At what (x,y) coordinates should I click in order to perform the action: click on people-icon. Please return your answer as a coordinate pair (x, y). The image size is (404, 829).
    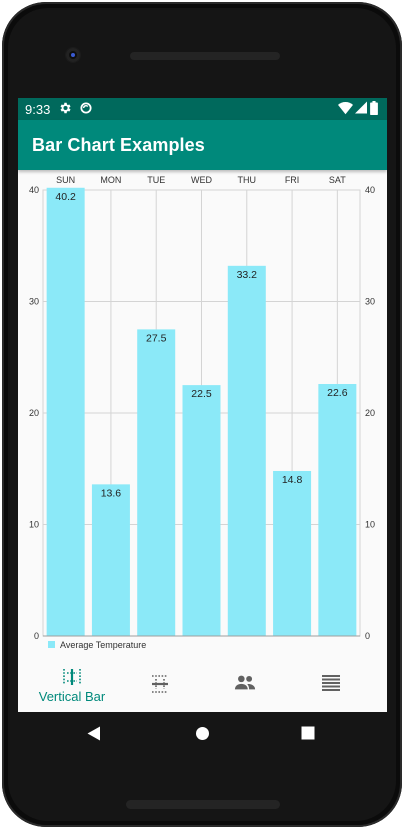
    Looking at the image, I should click on (245, 682).